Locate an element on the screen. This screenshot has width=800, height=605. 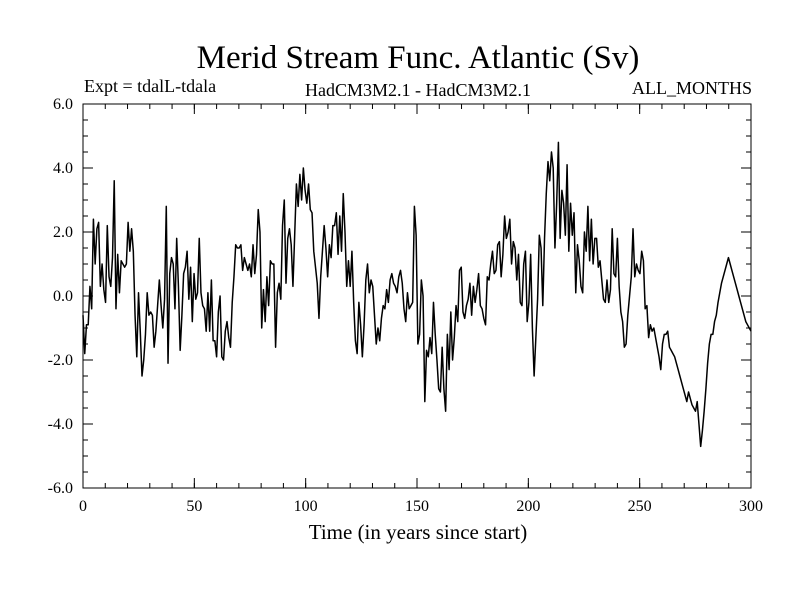
x-tick-label: 250 is located at coordinates (640, 506).